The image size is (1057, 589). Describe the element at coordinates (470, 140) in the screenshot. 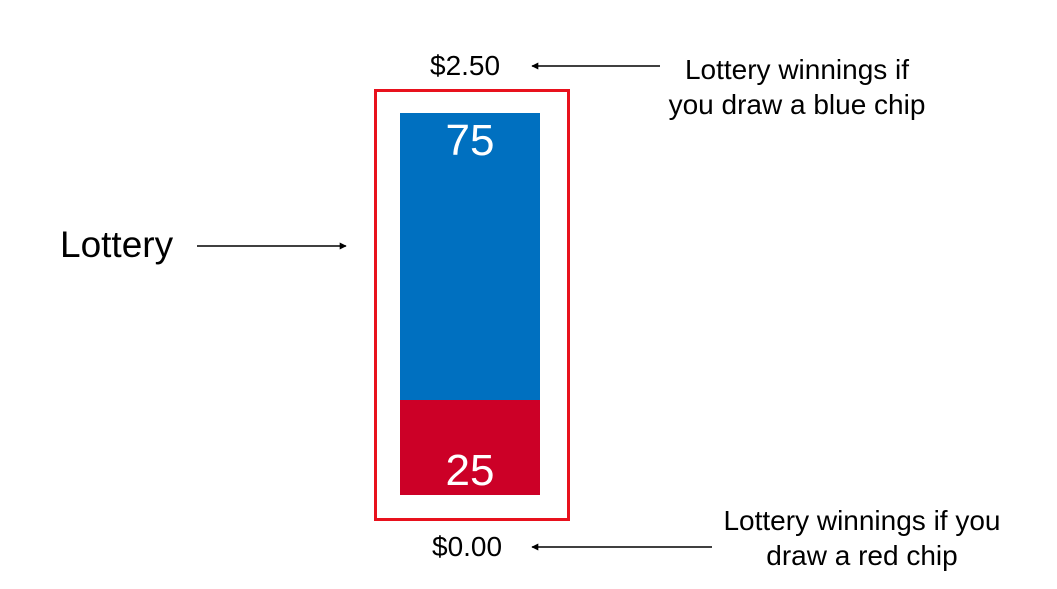

I see `blue-chip-count: 75` at that location.